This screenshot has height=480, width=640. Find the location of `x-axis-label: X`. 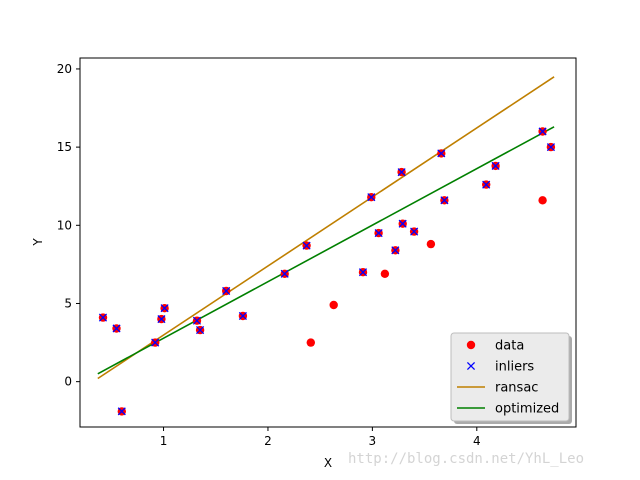

x-axis-label: X is located at coordinates (328, 463).